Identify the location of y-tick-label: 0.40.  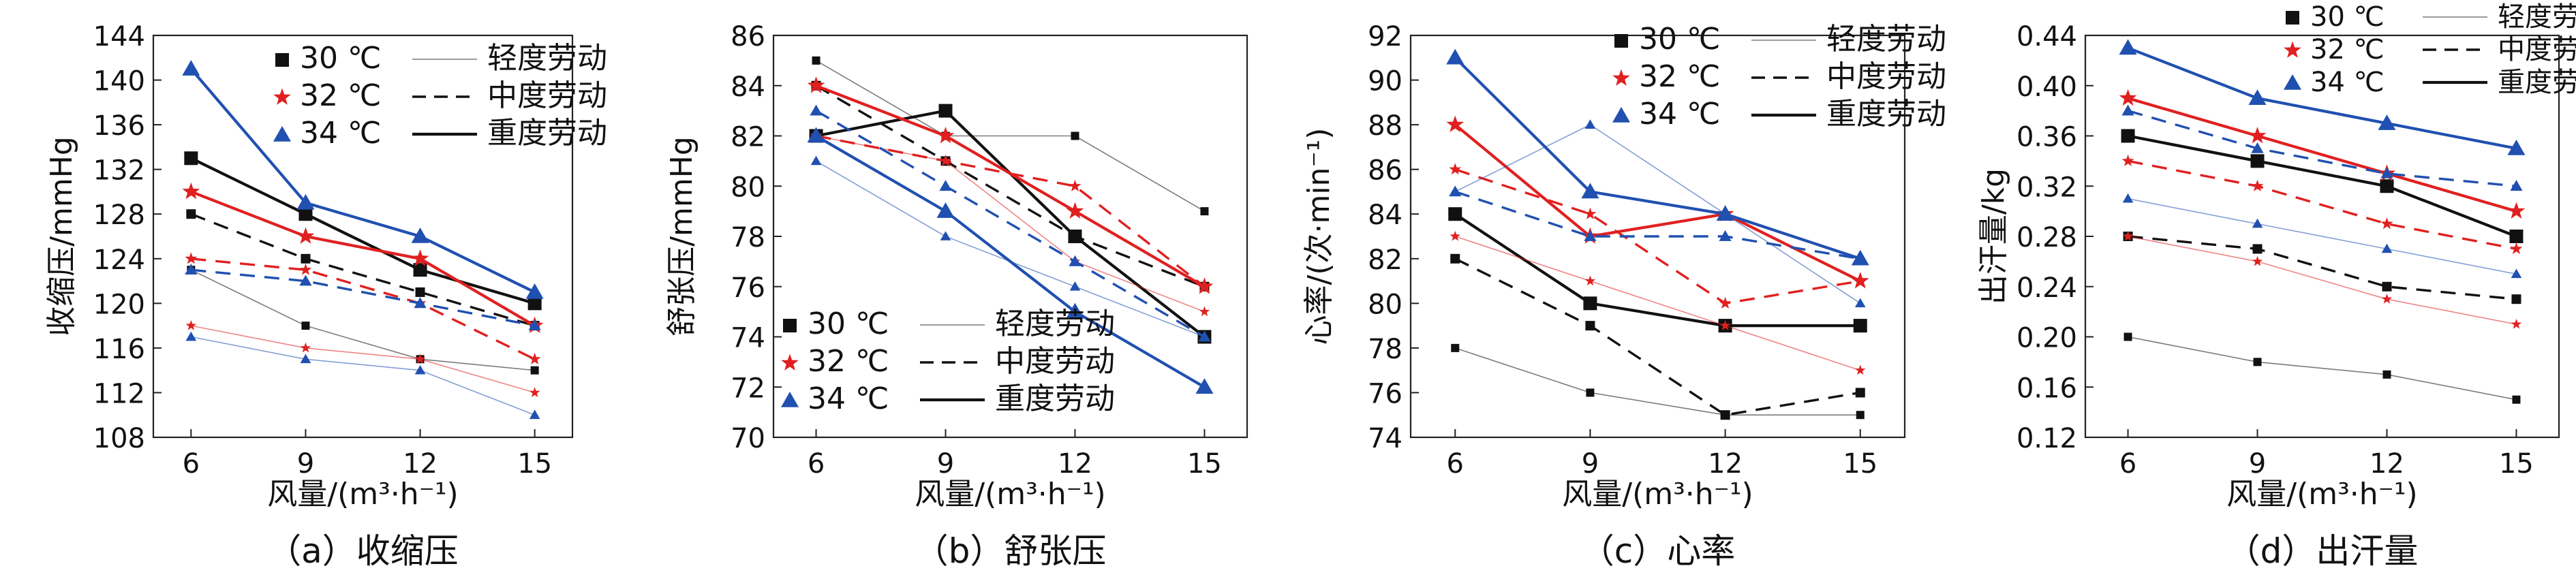
(2047, 87).